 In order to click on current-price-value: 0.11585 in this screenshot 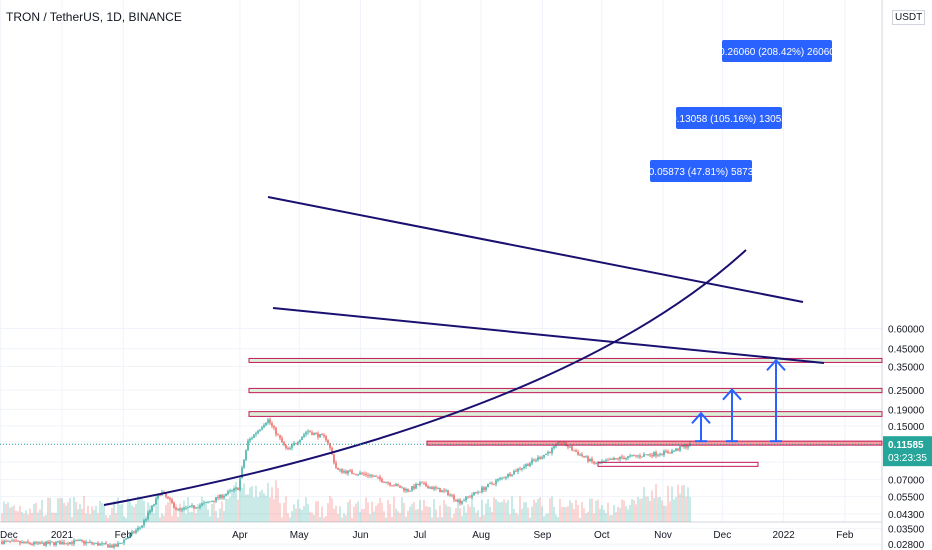, I will do `click(906, 445)`.